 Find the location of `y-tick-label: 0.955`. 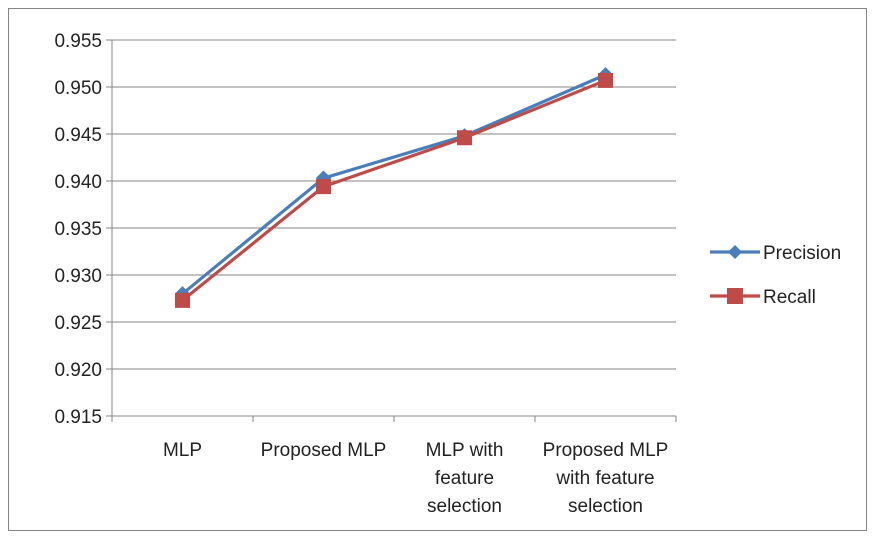

y-tick-label: 0.955 is located at coordinates (78, 41).